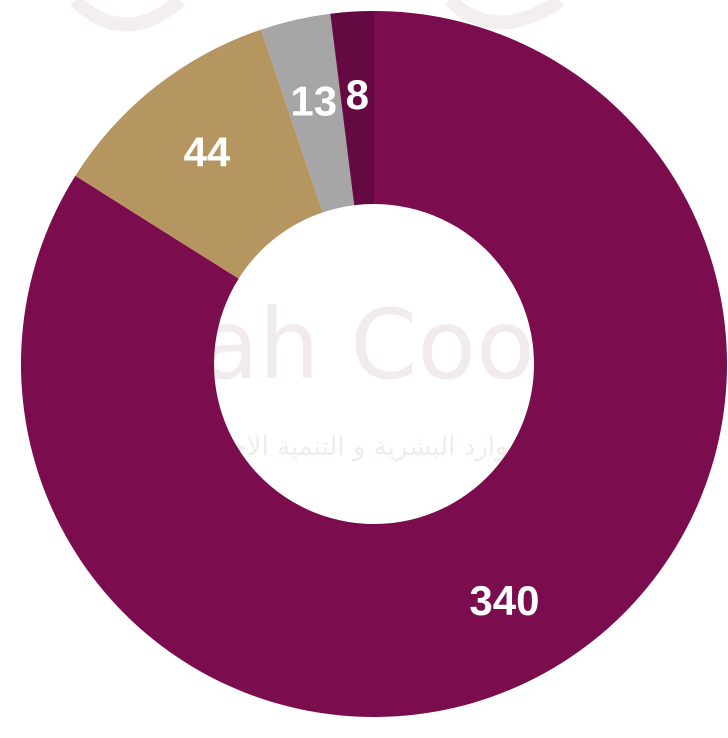  What do you see at coordinates (357, 94) in the screenshot?
I see `data-label-8: 8` at bounding box center [357, 94].